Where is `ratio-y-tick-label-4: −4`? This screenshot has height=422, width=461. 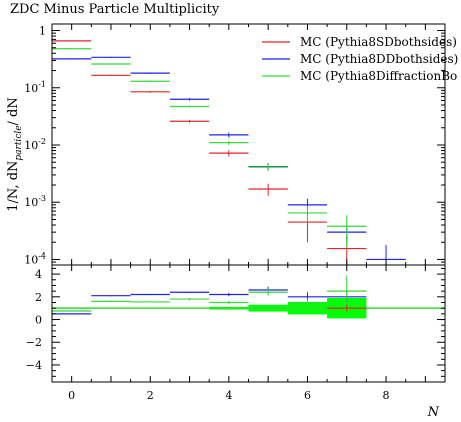
ratio-y-tick-label-4: −4 is located at coordinates (34, 365).